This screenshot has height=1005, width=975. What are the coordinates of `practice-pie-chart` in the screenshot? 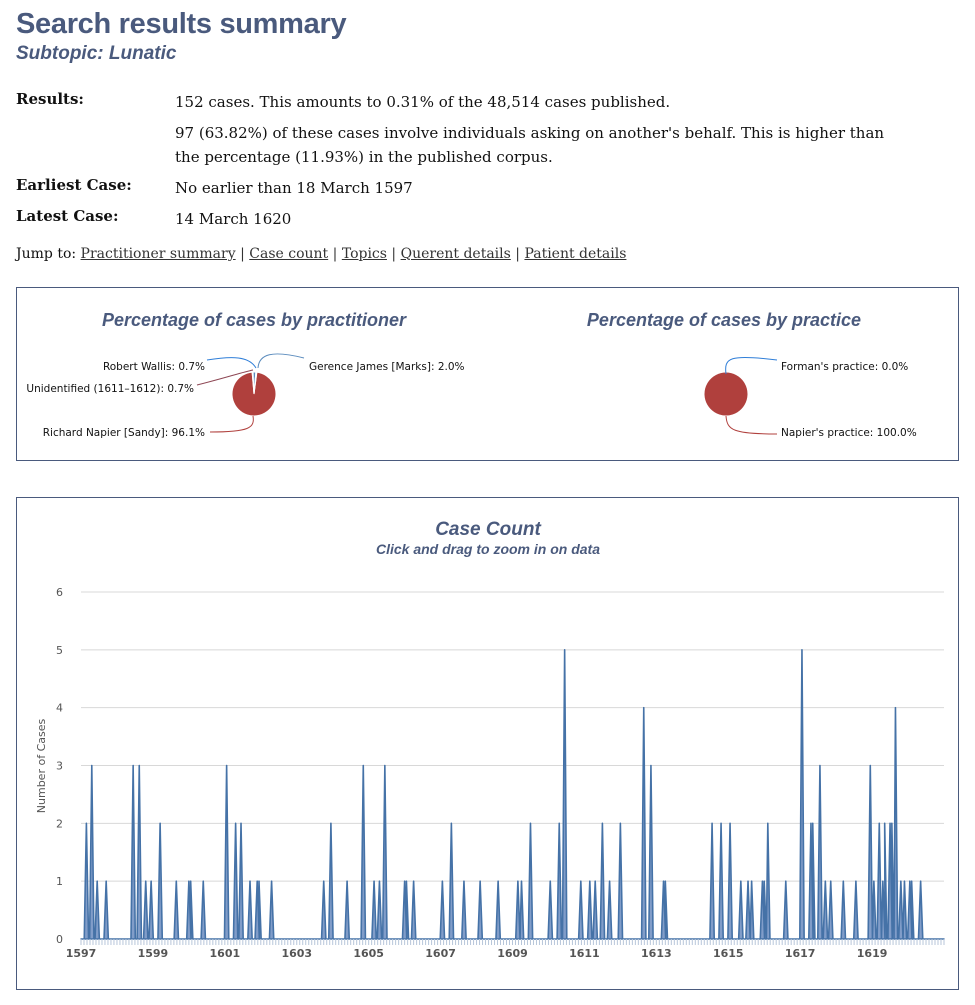 It's located at (726, 394).